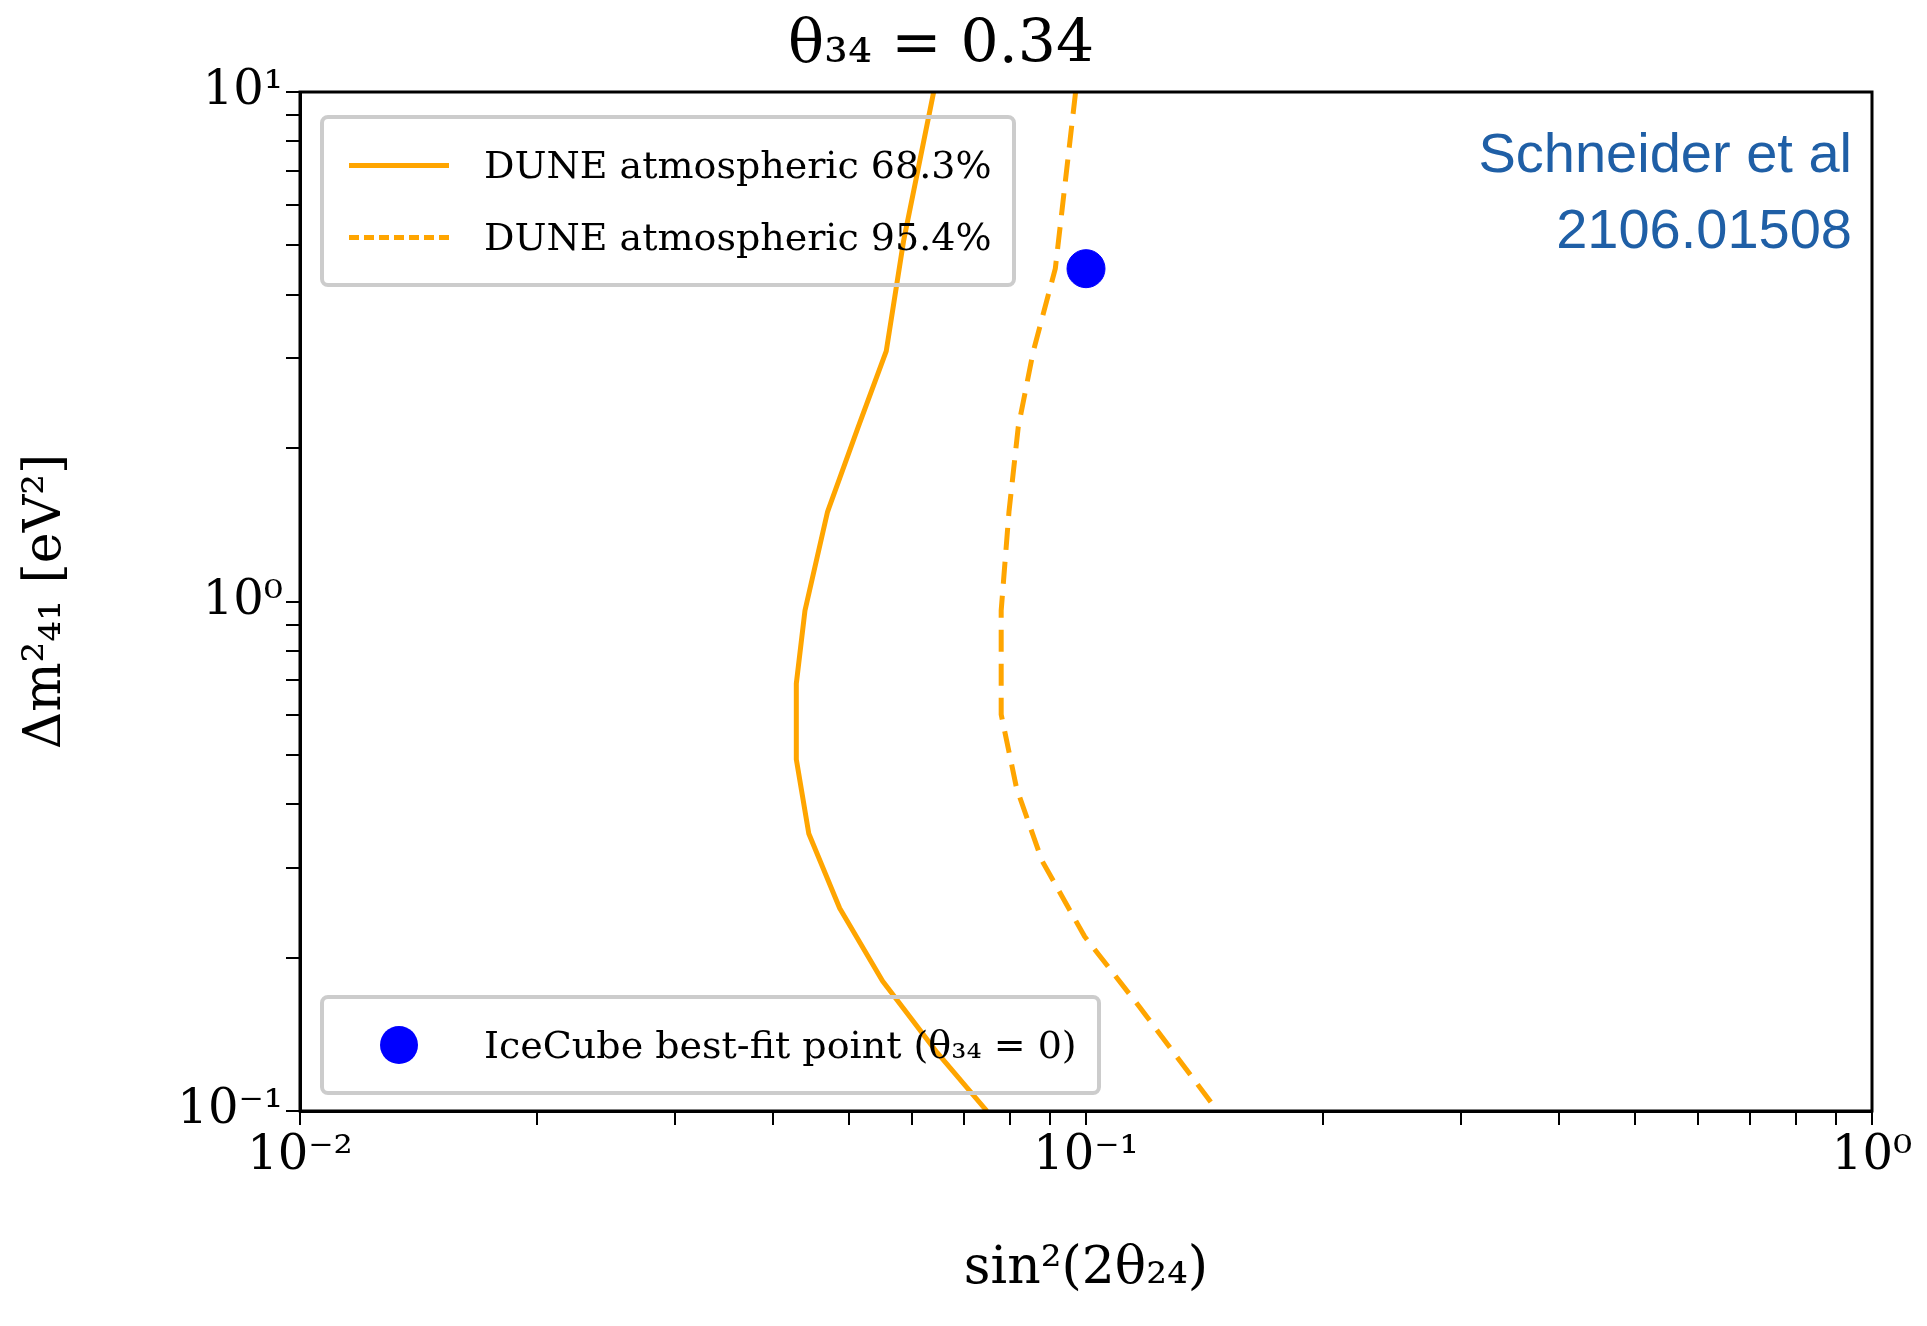 The width and height of the screenshot is (1927, 1326). I want to click on y-axis-title: Δm²₄₁ [eV²], so click(41, 601).